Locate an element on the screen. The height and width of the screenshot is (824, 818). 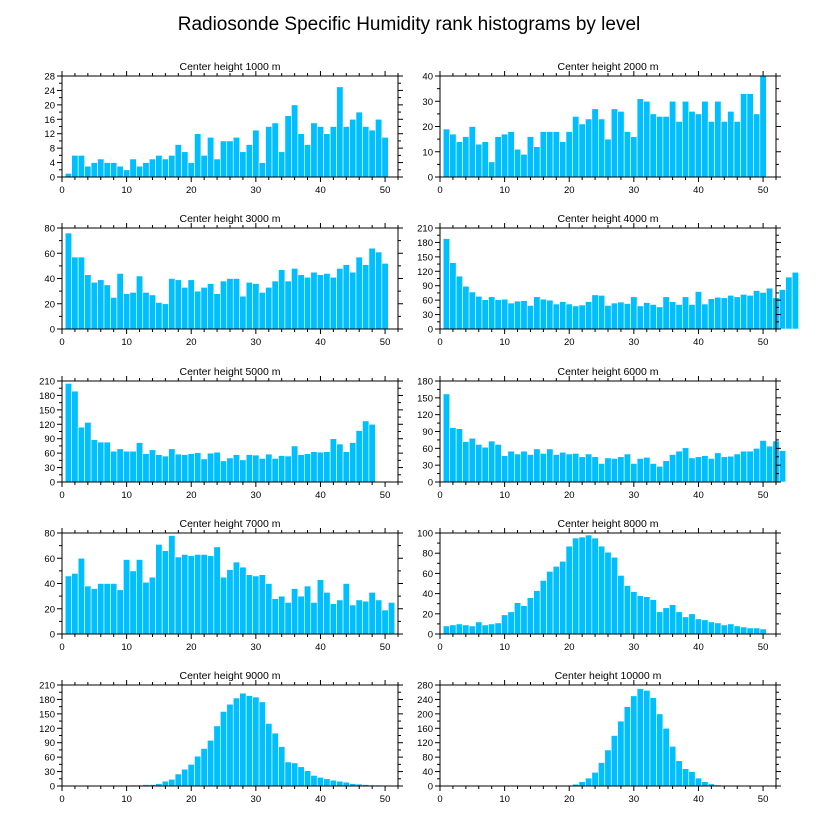
y-tick-label: 90 is located at coordinates (49, 439).